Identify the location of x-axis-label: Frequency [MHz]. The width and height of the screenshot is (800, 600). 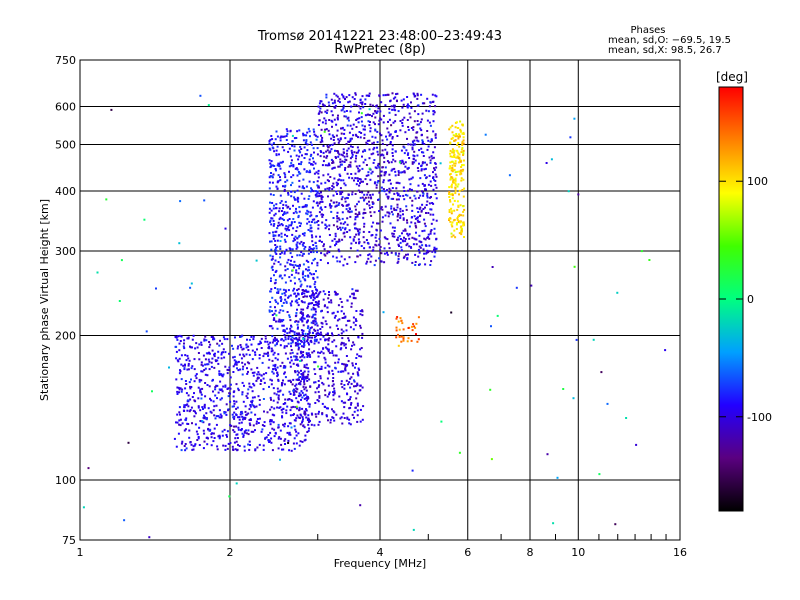
(380, 563).